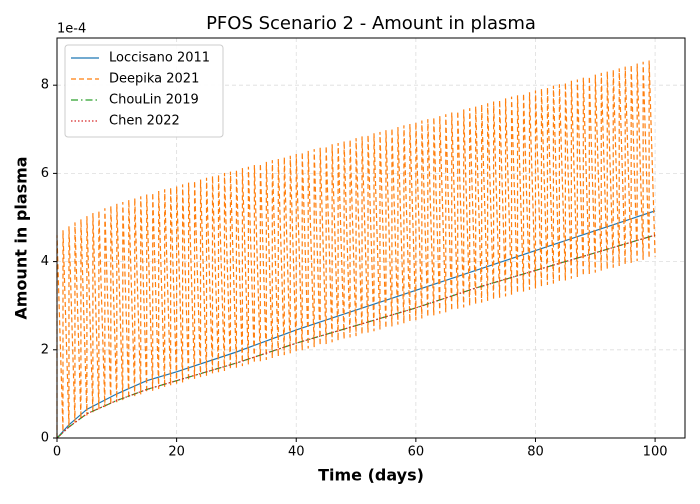  I want to click on y-tick-label: 2, so click(45, 349).